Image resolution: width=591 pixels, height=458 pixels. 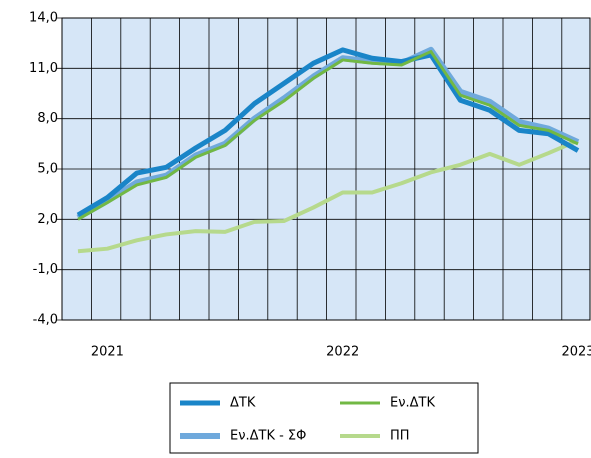 I want to click on y-tick-label: 8,0, so click(x=47, y=118).